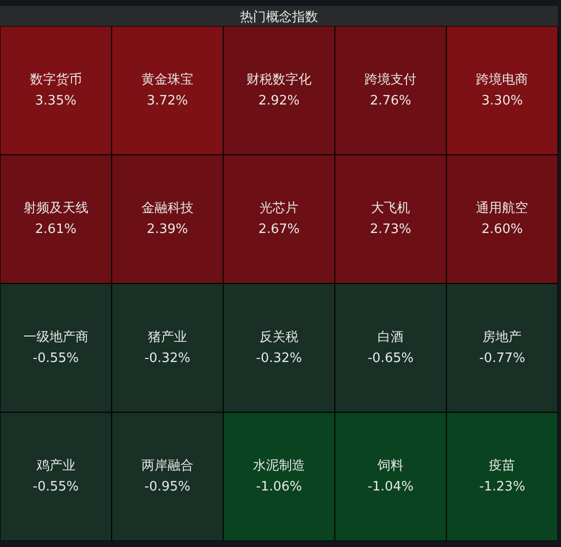 The image size is (561, 547). Describe the element at coordinates (502, 358) in the screenshot. I see `data-label: -0.77%` at that location.